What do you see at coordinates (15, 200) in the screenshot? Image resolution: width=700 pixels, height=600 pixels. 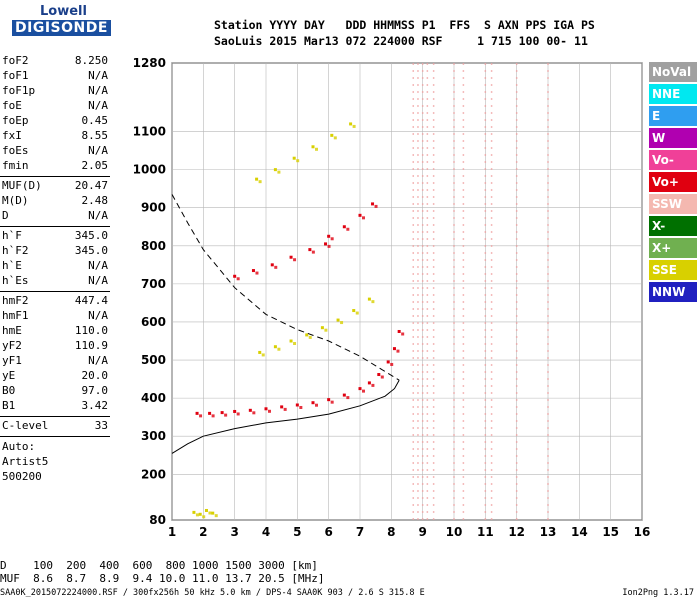 I see `parameter-name: M(D)` at bounding box center [15, 200].